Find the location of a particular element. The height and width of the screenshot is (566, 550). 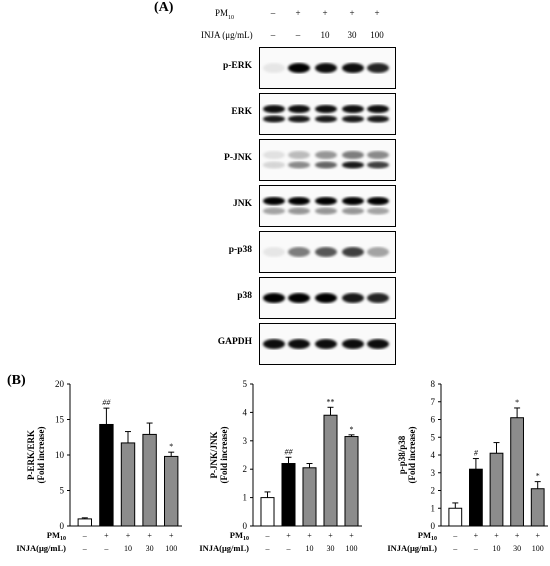

inja-label: INJA (μg/mL) is located at coordinates (227, 35).